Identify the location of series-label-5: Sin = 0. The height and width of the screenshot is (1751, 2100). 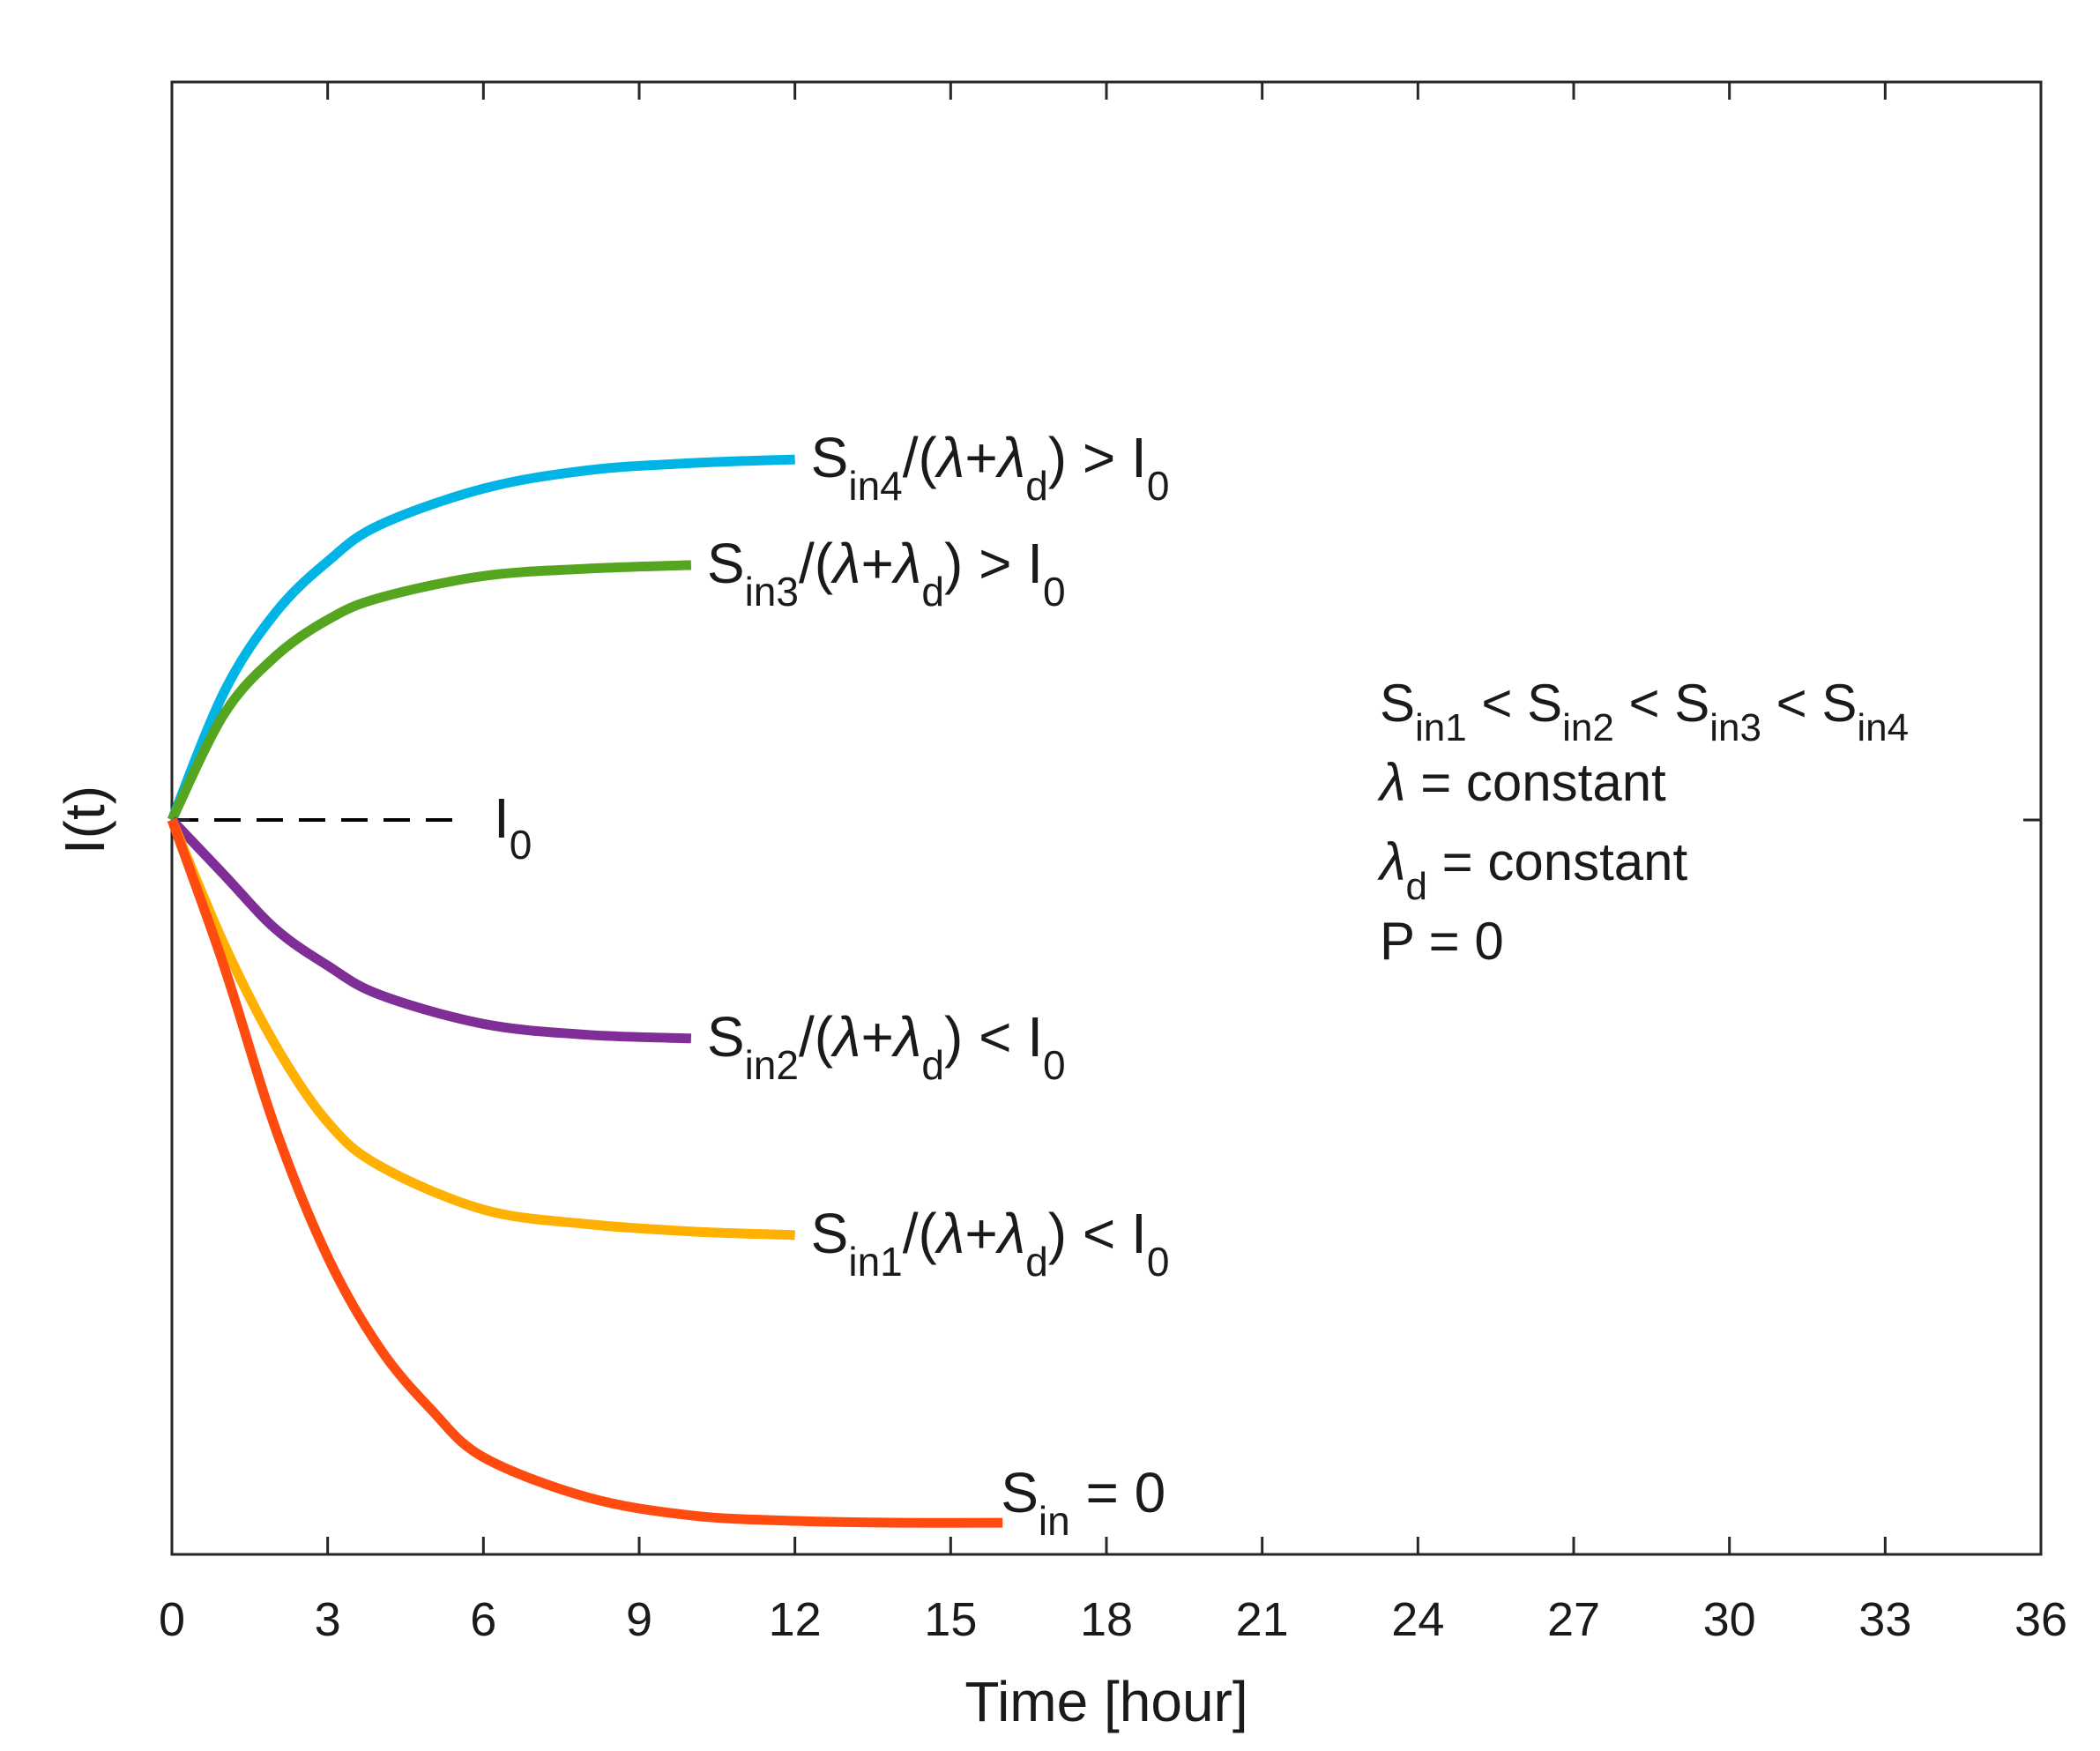
(1083, 1502).